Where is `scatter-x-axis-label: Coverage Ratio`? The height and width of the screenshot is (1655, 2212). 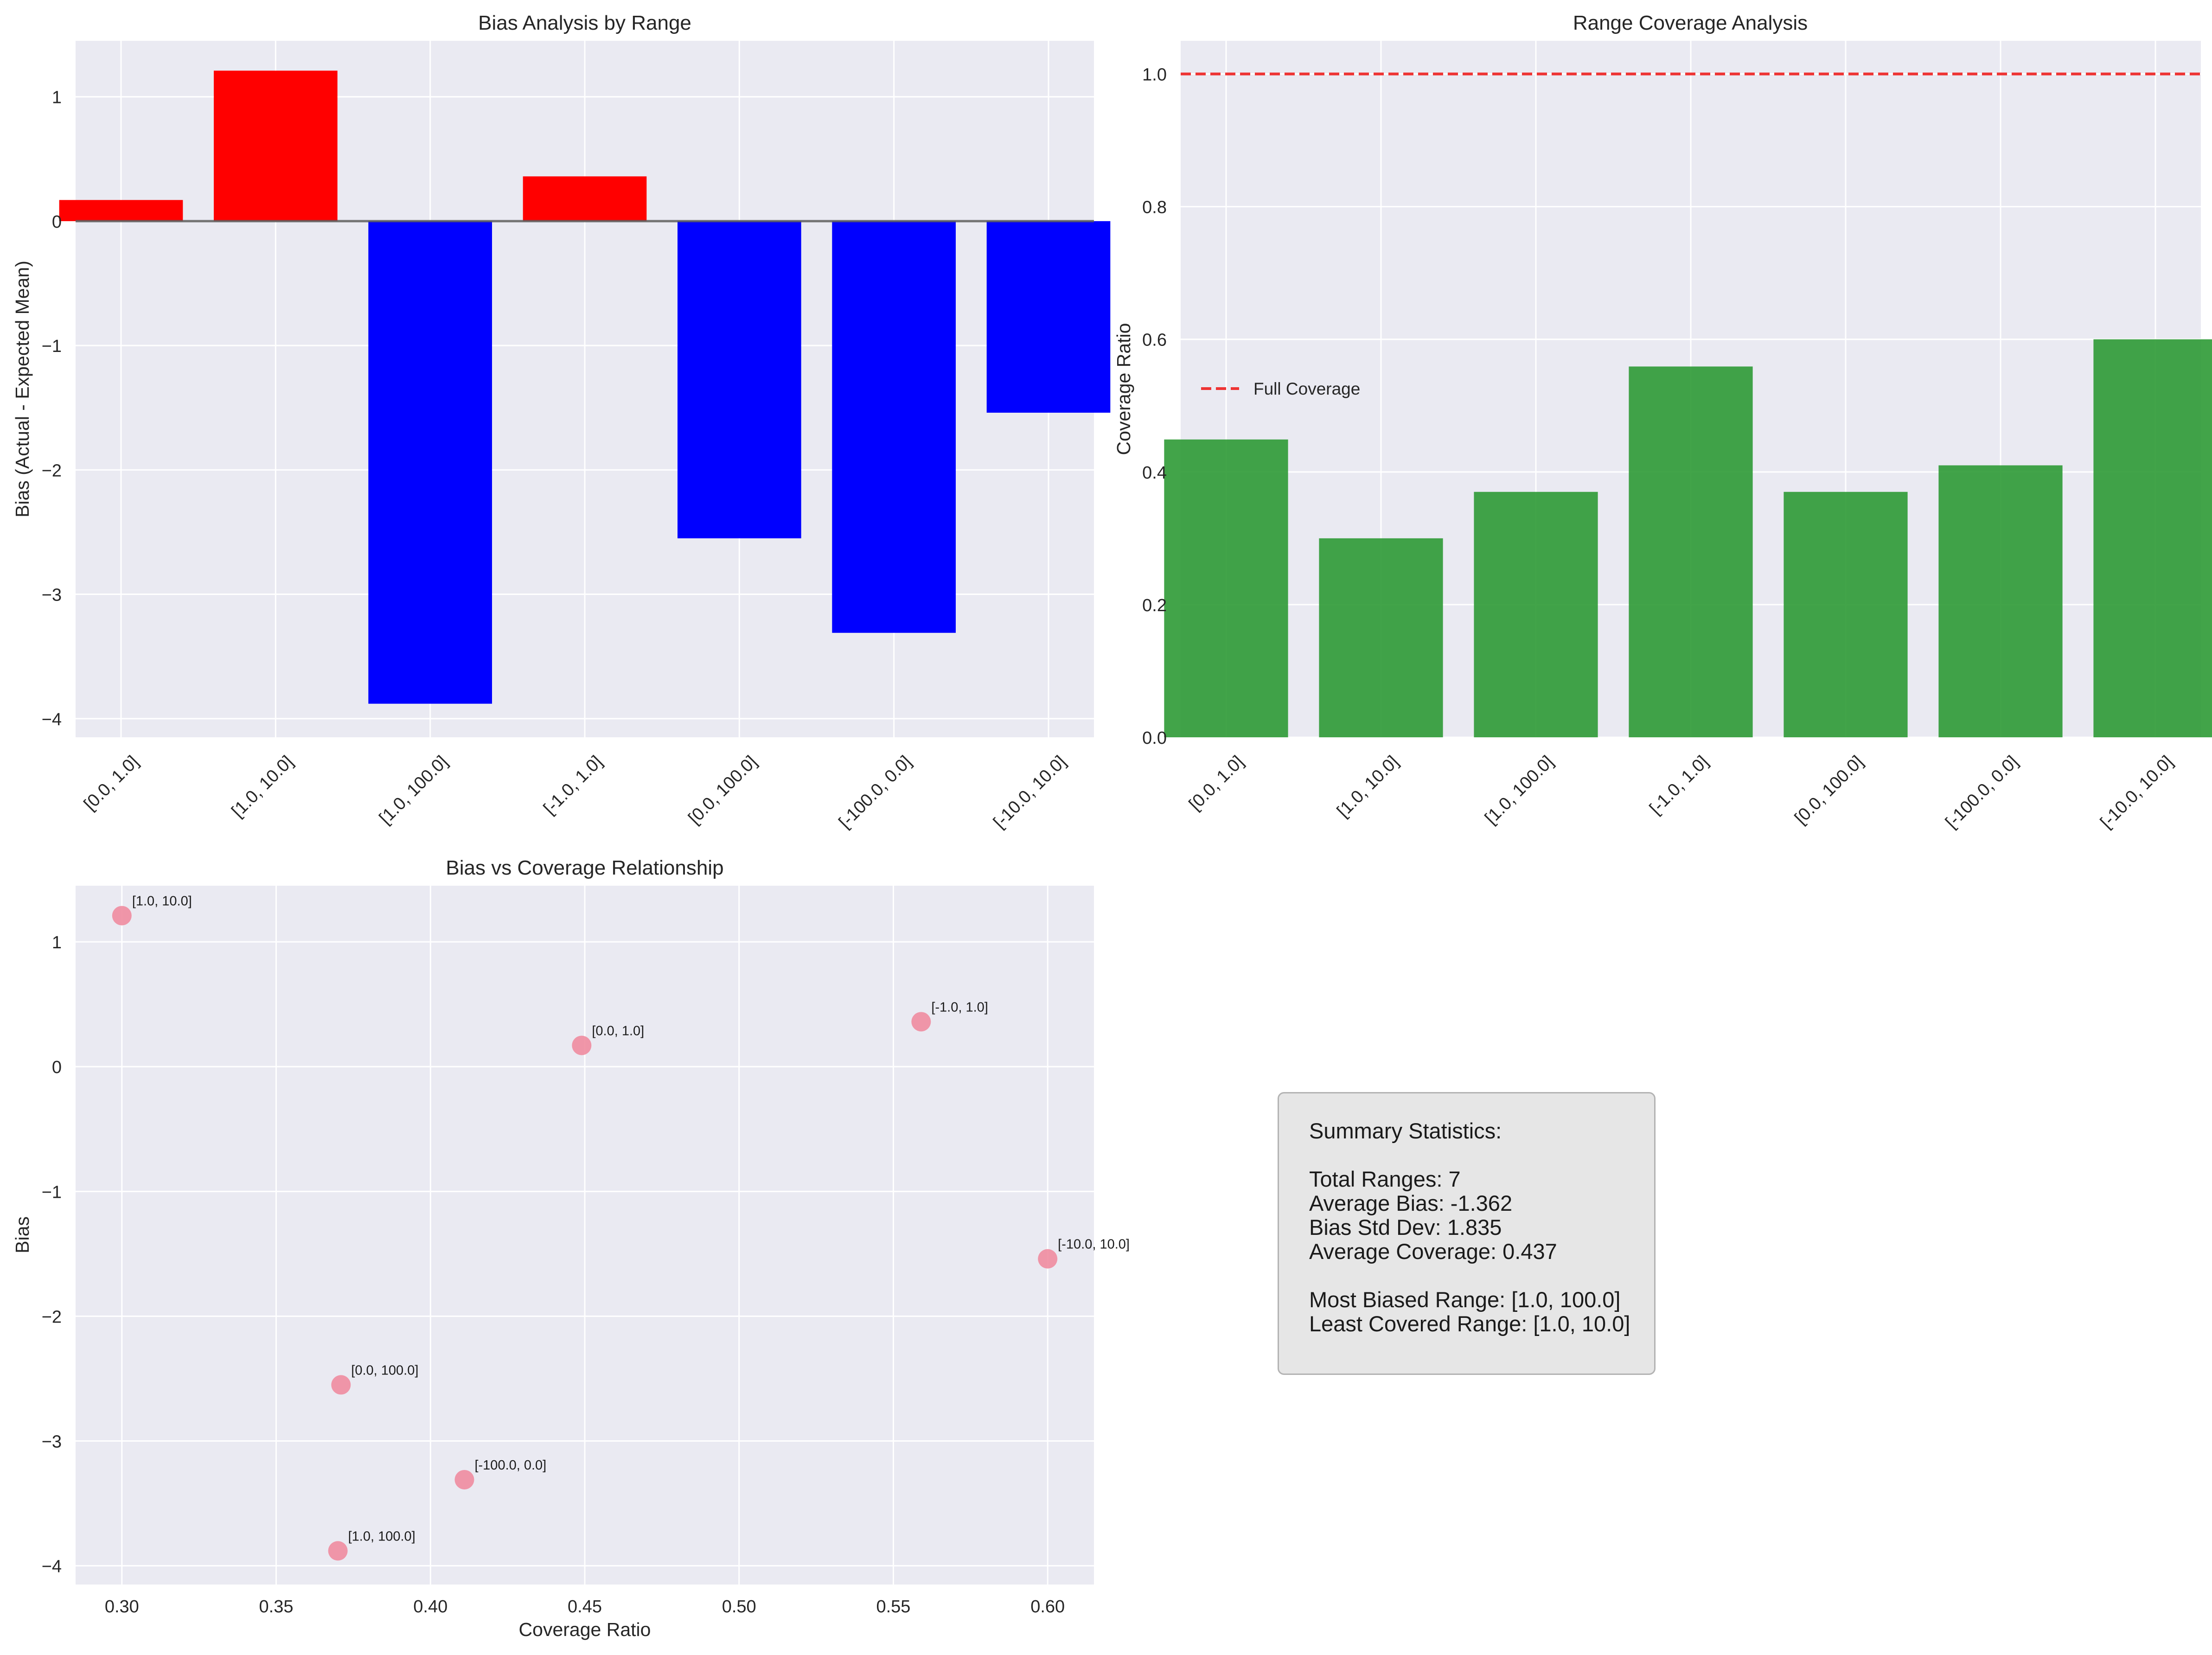 scatter-x-axis-label: Coverage Ratio is located at coordinates (585, 1629).